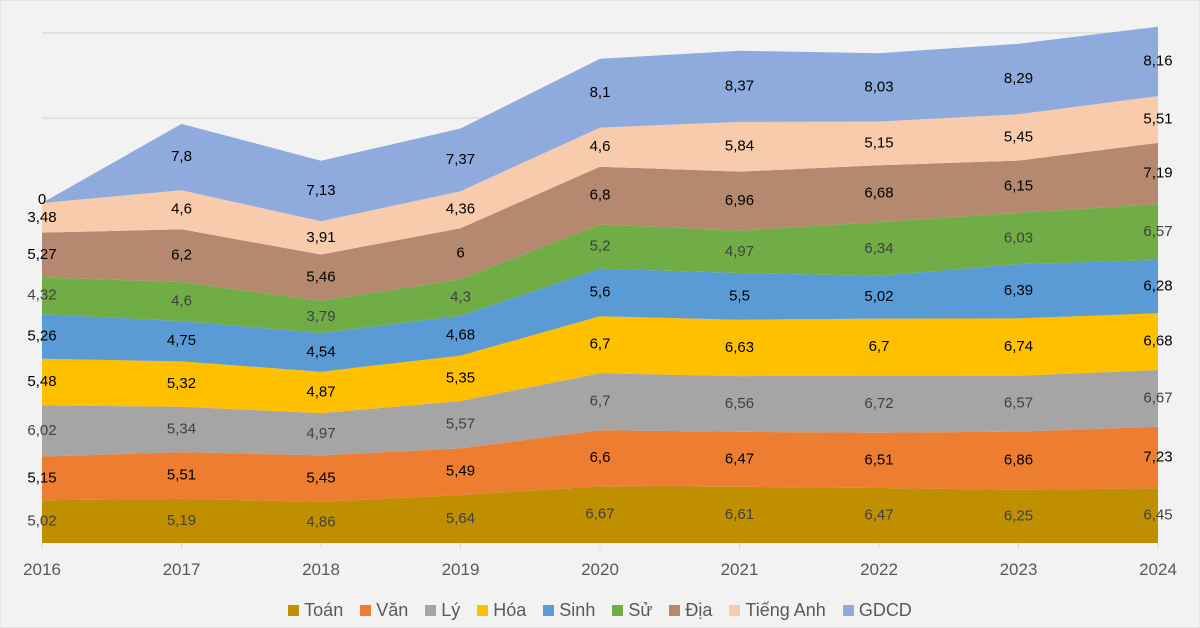 The width and height of the screenshot is (1200, 628). Describe the element at coordinates (1157, 286) in the screenshot. I see `data-label: 6,28` at that location.